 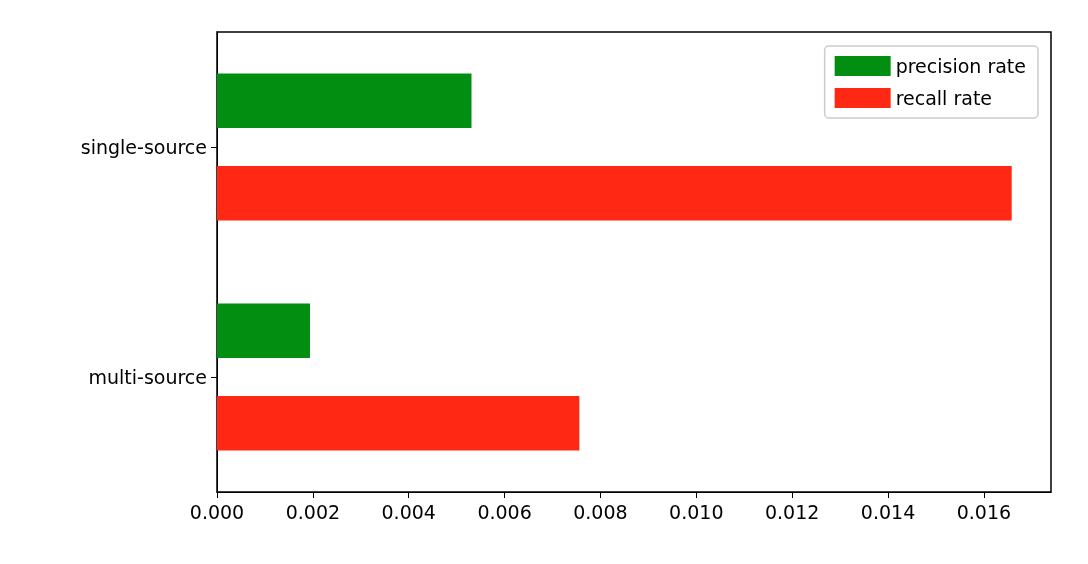 What do you see at coordinates (143, 147) in the screenshot?
I see `y-tick-label: single-source` at bounding box center [143, 147].